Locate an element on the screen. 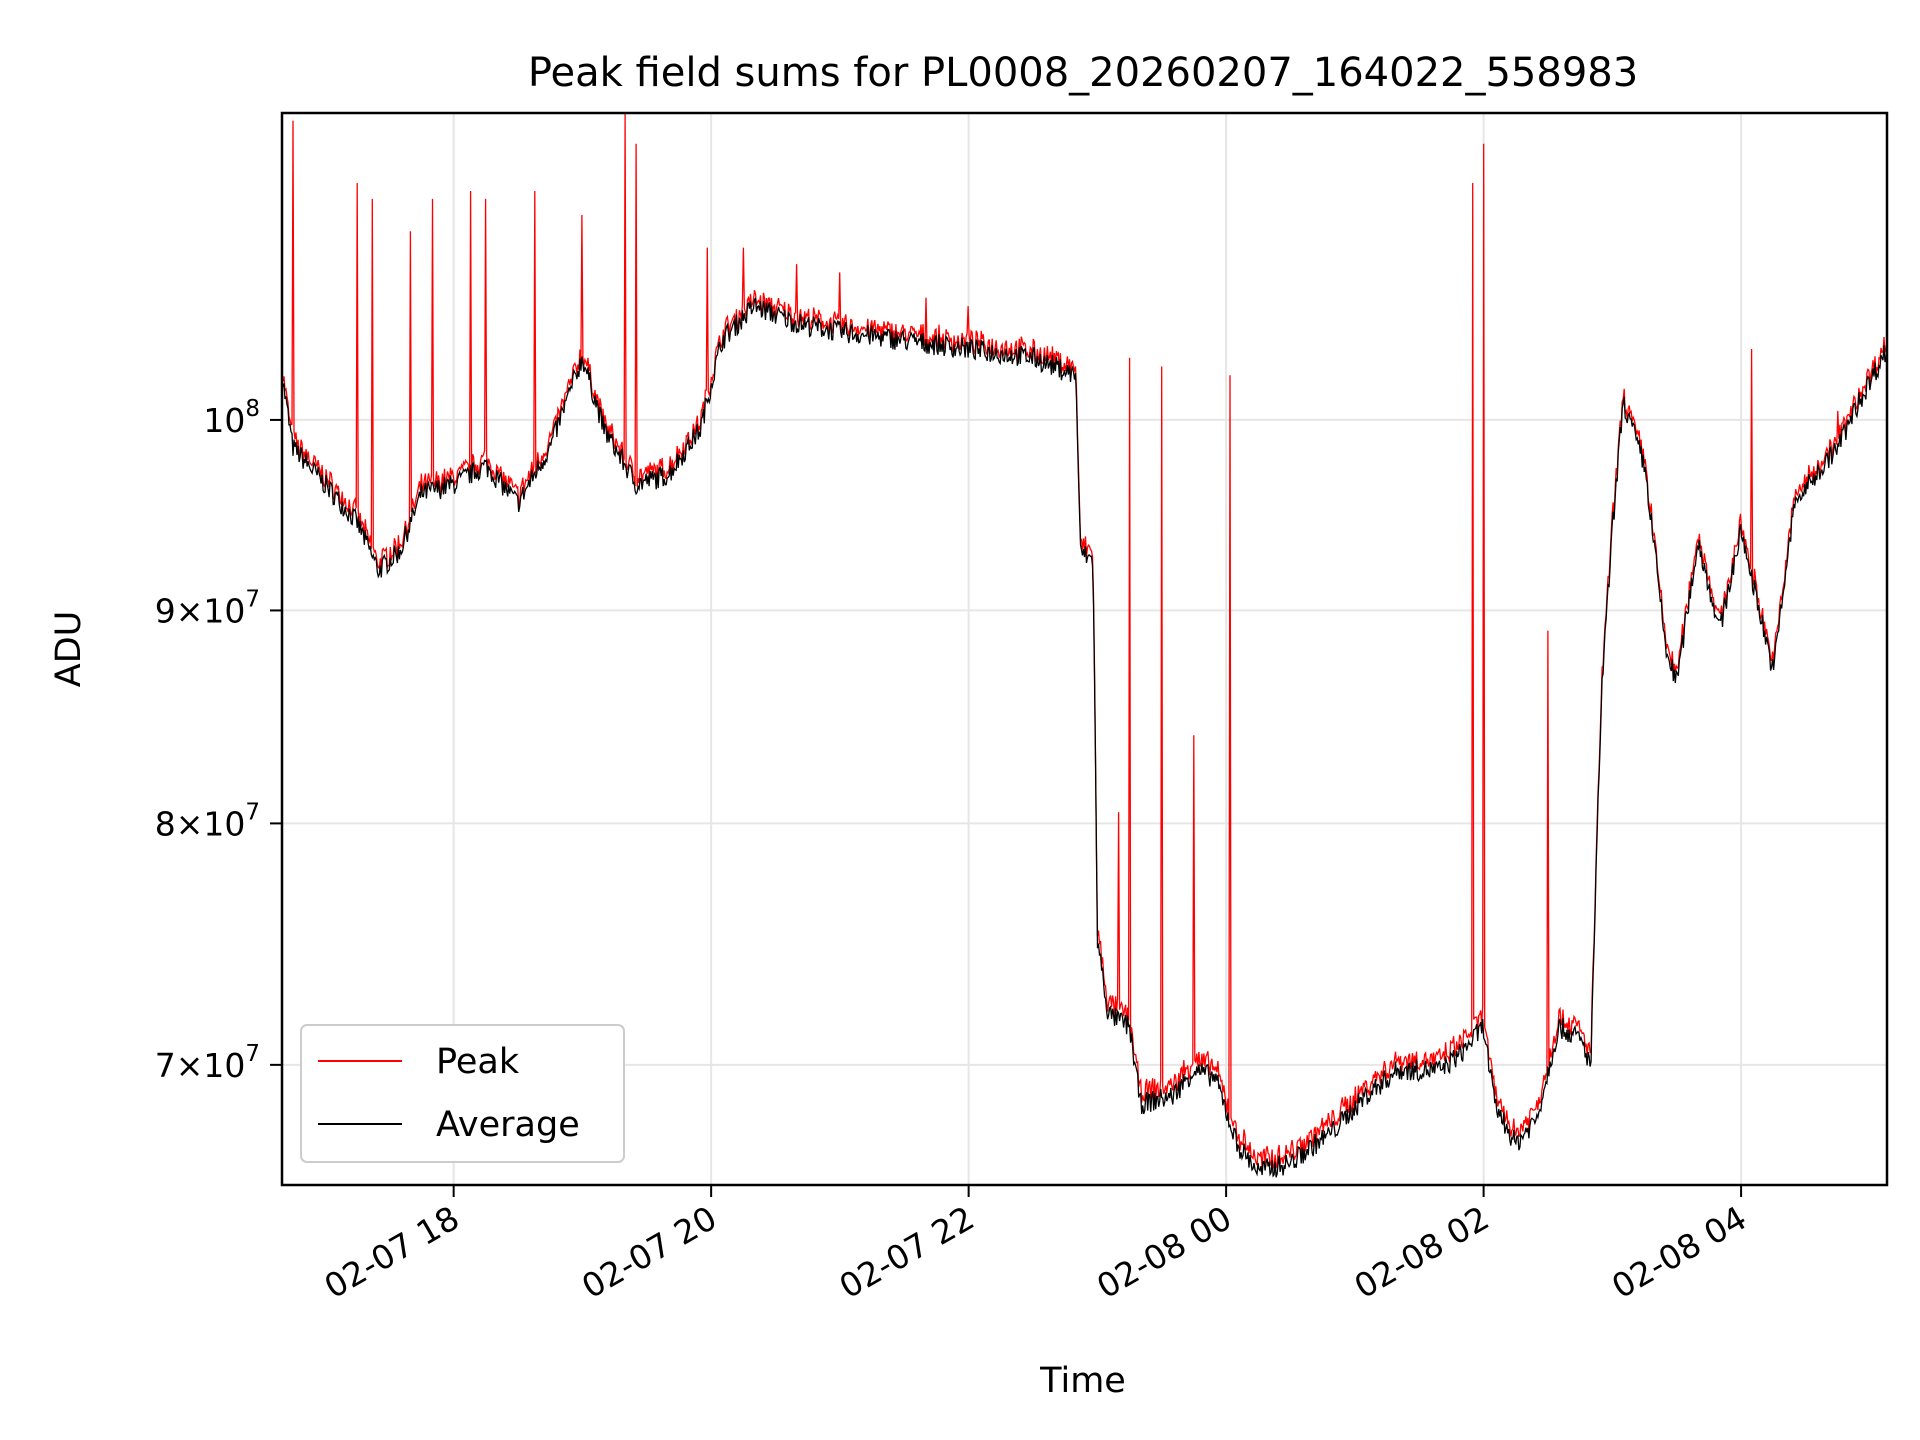 Image resolution: width=1920 pixels, height=1440 pixels. x-tick-label: 02-07 18 is located at coordinates (392, 1252).